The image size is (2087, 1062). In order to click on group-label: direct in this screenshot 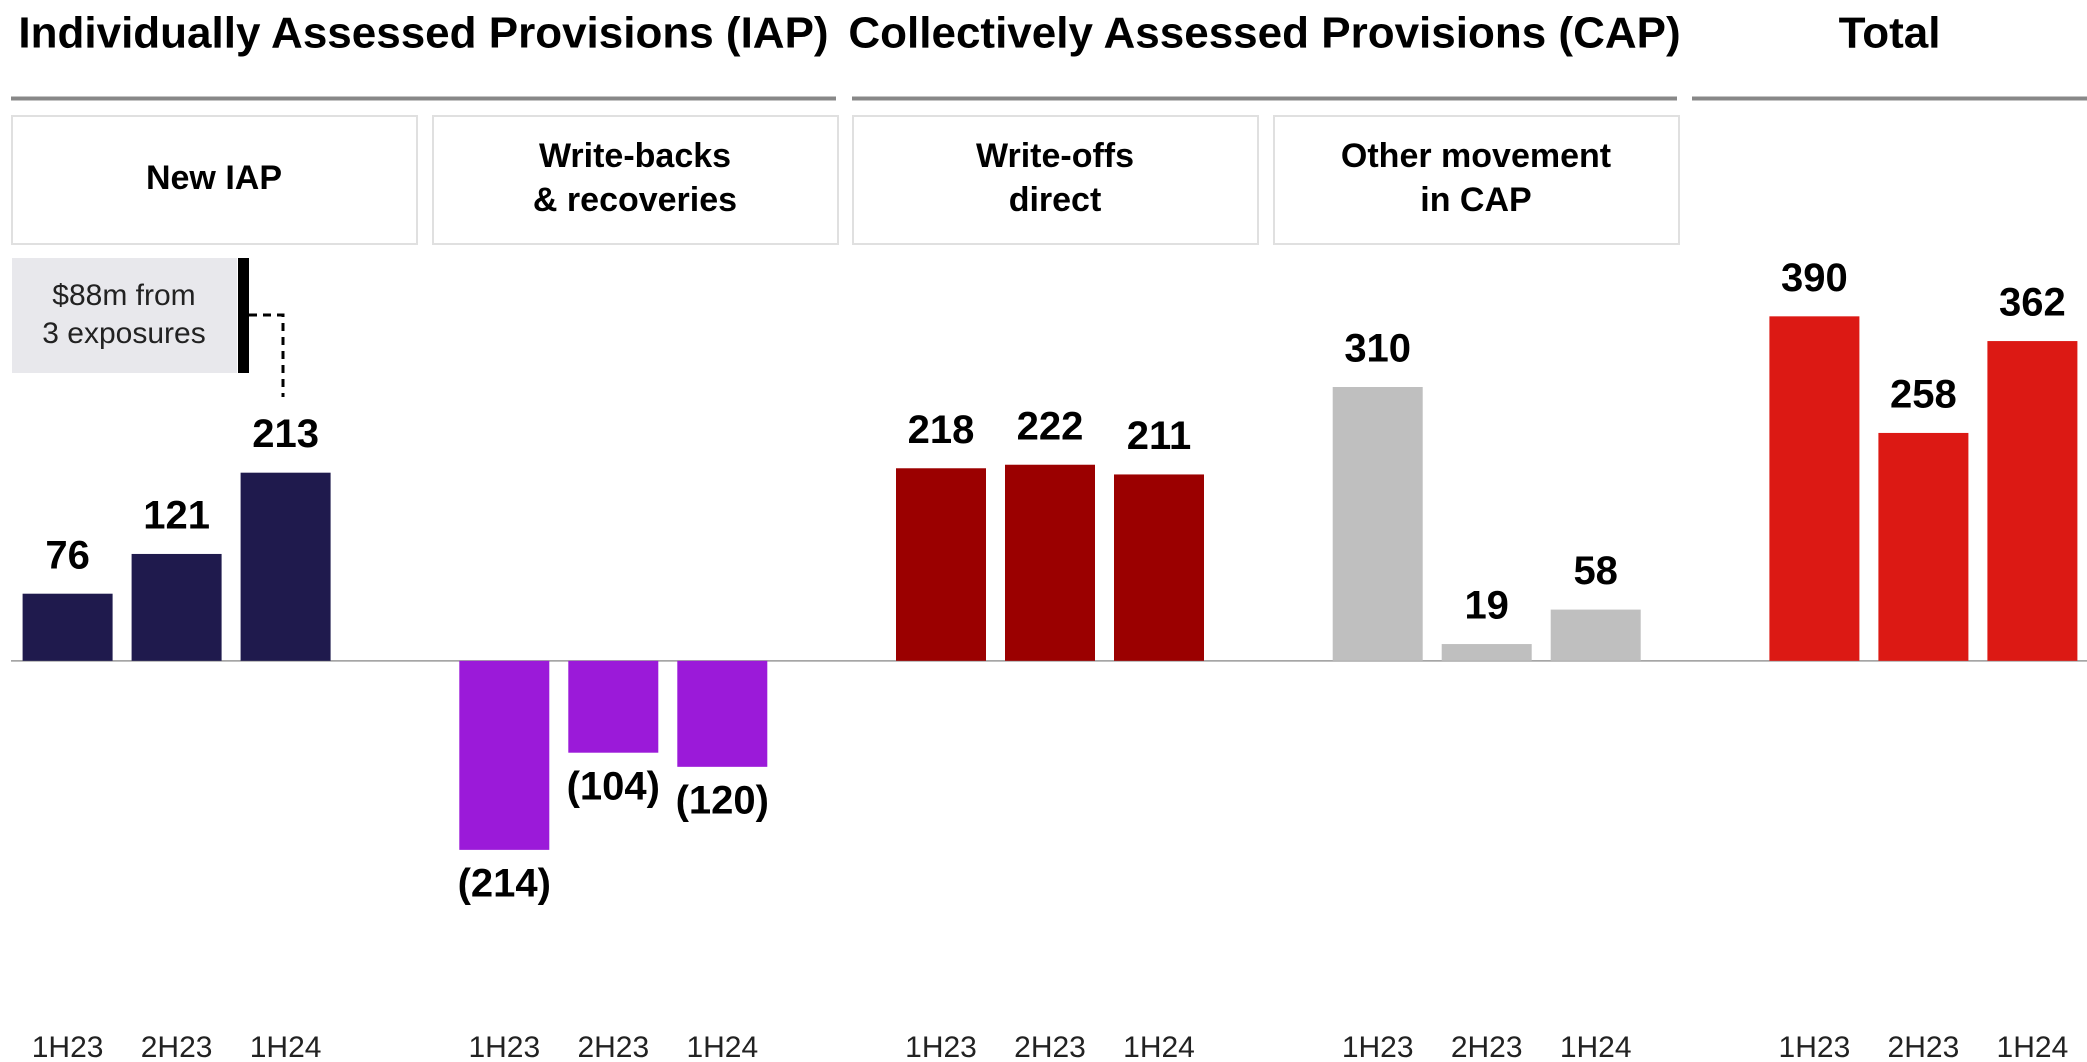, I will do `click(1055, 200)`.